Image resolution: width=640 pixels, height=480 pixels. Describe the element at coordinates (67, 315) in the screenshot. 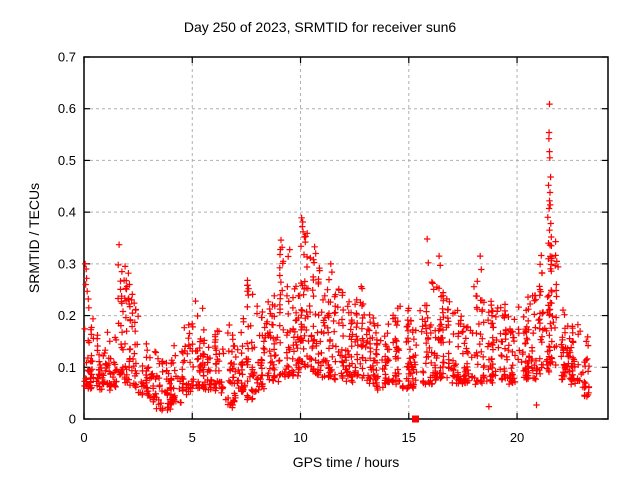

I see `y-tick-label: 0.2` at that location.